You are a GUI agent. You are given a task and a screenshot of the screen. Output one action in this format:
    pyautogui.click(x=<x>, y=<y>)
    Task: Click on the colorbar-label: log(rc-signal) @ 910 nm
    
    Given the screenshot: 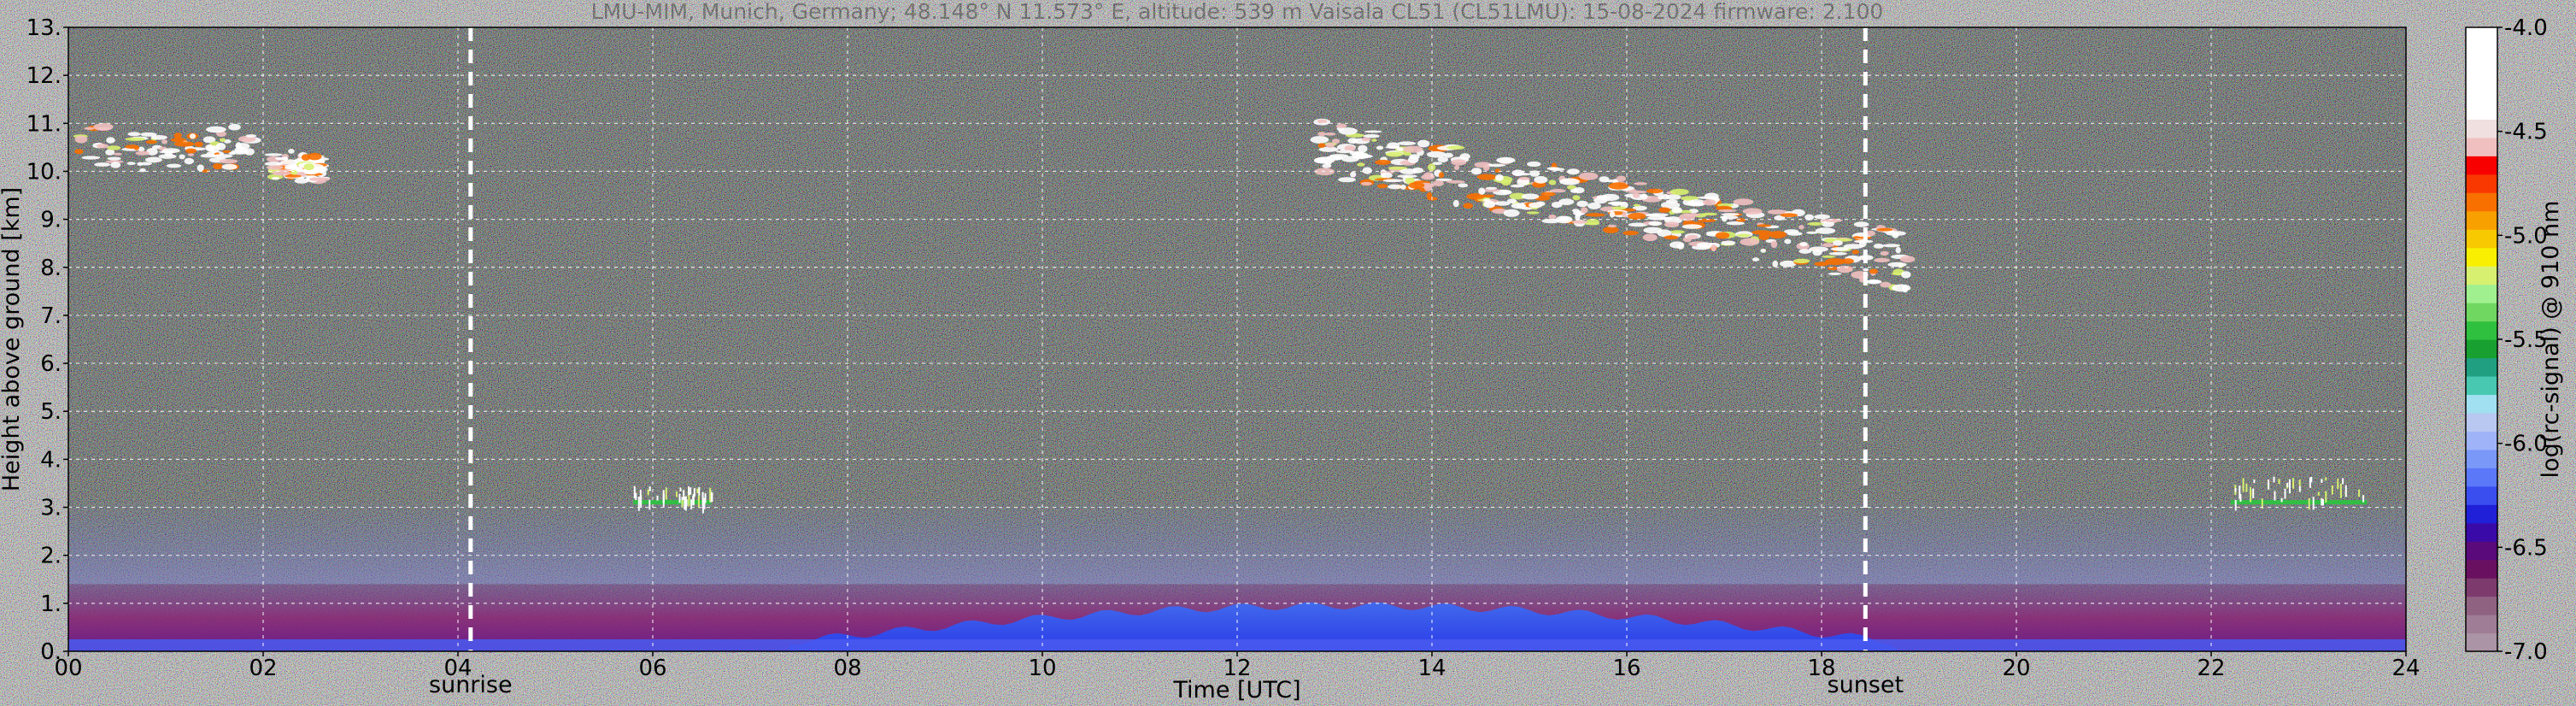 What is the action you would take?
    pyautogui.click(x=2551, y=340)
    